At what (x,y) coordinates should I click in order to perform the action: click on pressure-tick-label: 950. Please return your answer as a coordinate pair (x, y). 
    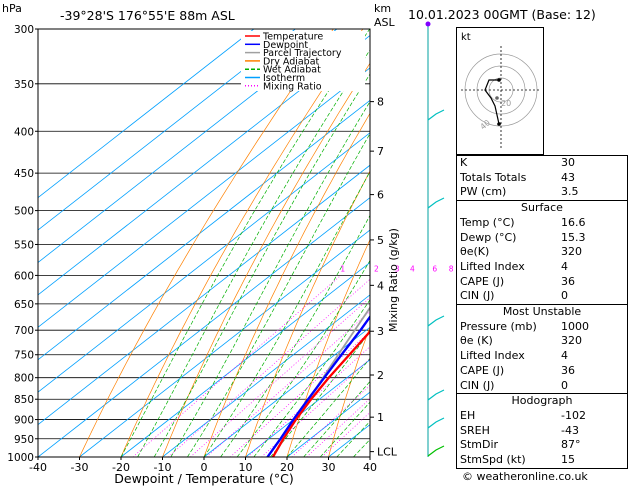
    Looking at the image, I should click on (24, 440).